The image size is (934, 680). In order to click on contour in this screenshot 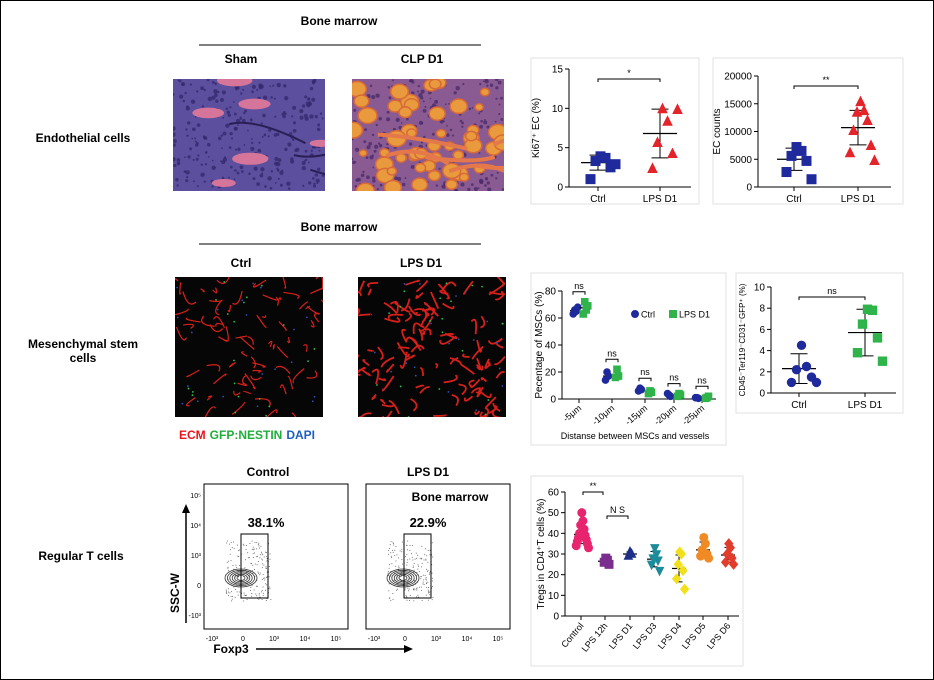, I will do `click(403, 578)`.